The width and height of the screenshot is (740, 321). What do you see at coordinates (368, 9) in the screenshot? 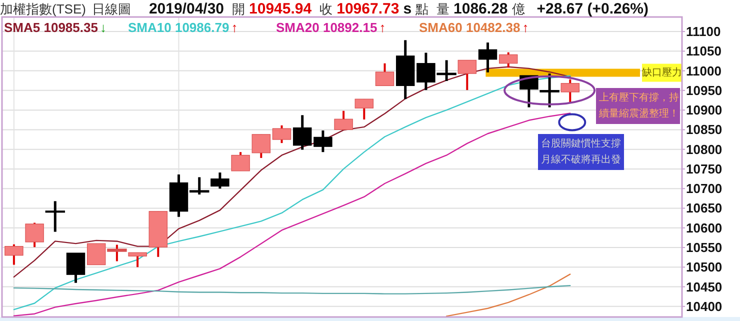
I see `annotation: 10967.73` at bounding box center [368, 9].